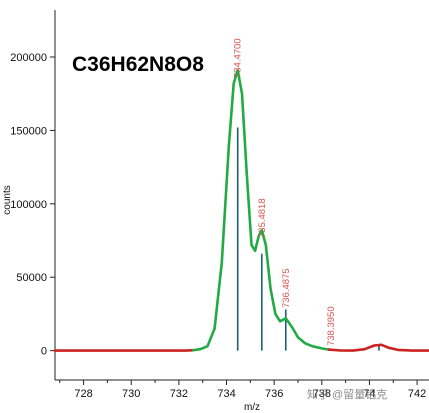 The width and height of the screenshot is (429, 413). Describe the element at coordinates (417, 394) in the screenshot. I see `x-tick-label: 742` at that location.